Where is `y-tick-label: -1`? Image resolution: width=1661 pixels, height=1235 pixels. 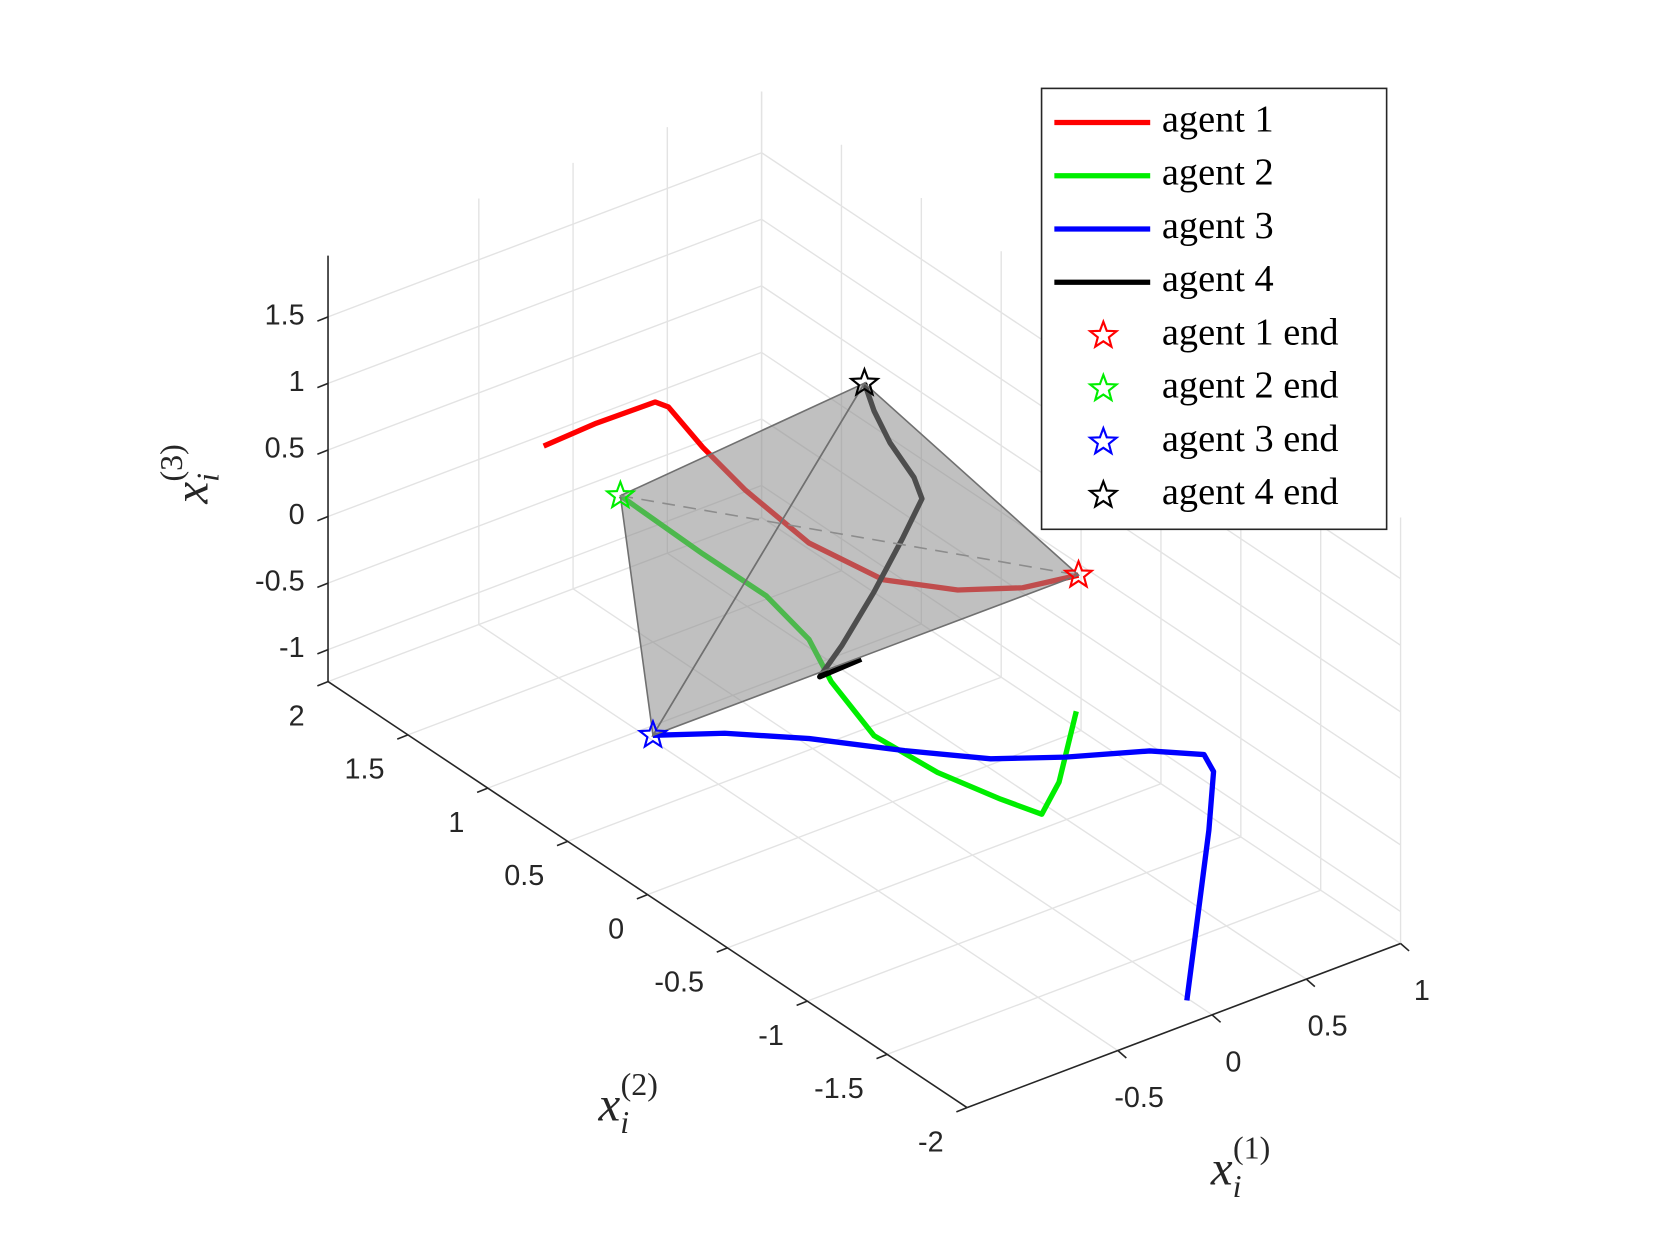 y-tick-label: -1 is located at coordinates (771, 1036).